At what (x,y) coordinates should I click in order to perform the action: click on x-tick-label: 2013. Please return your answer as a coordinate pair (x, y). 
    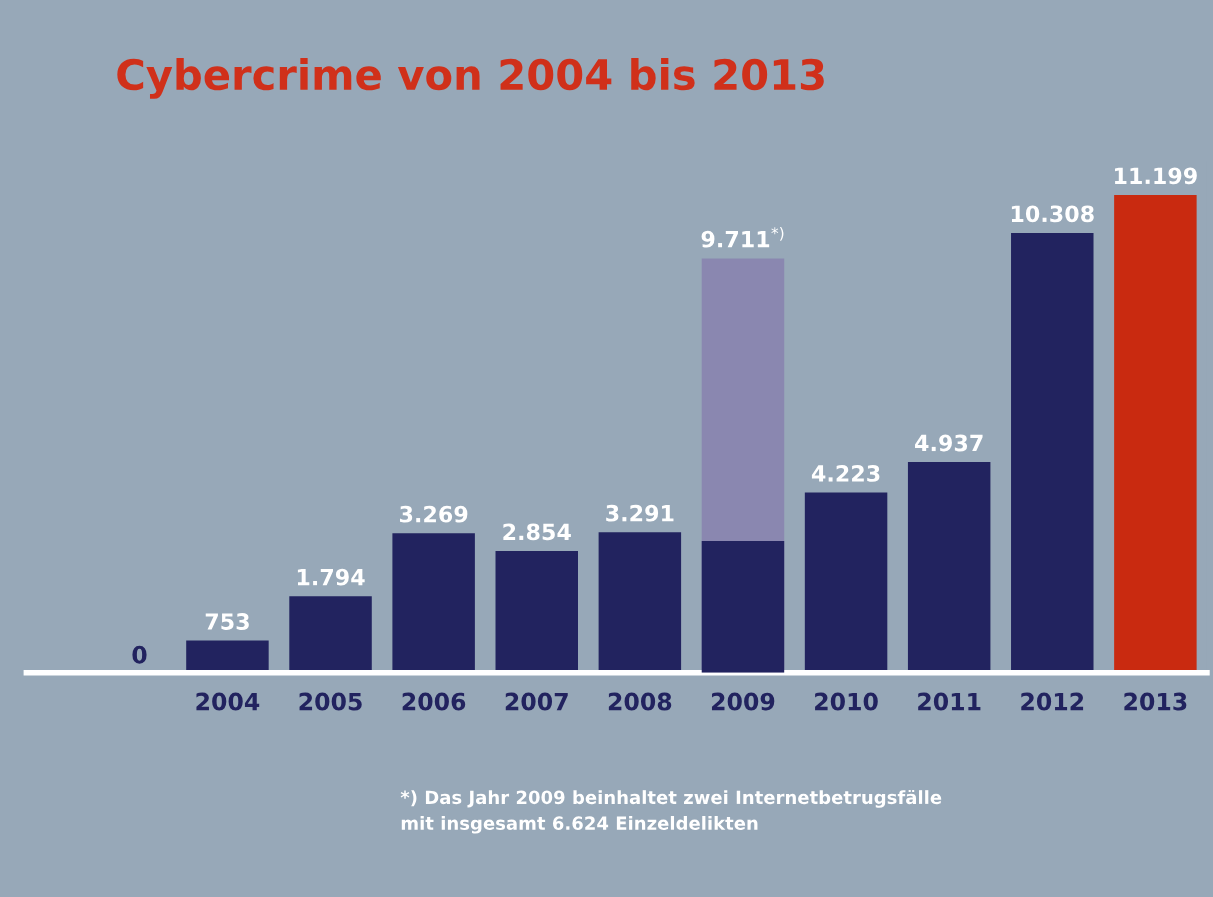
    Looking at the image, I should click on (1155, 701).